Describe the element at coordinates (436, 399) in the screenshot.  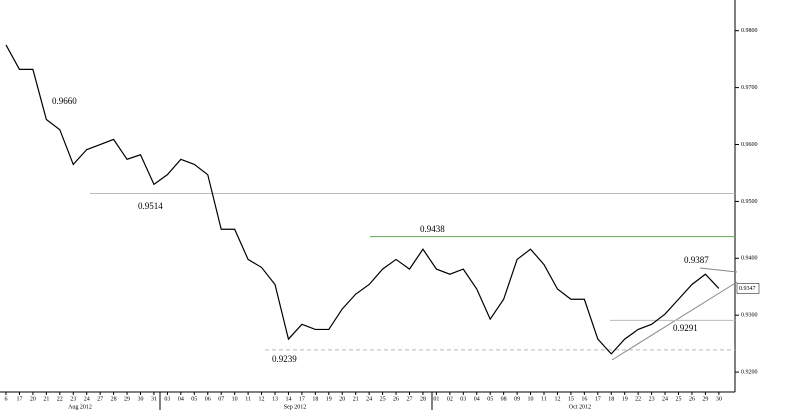
I see `x-tick-label: 01` at that location.